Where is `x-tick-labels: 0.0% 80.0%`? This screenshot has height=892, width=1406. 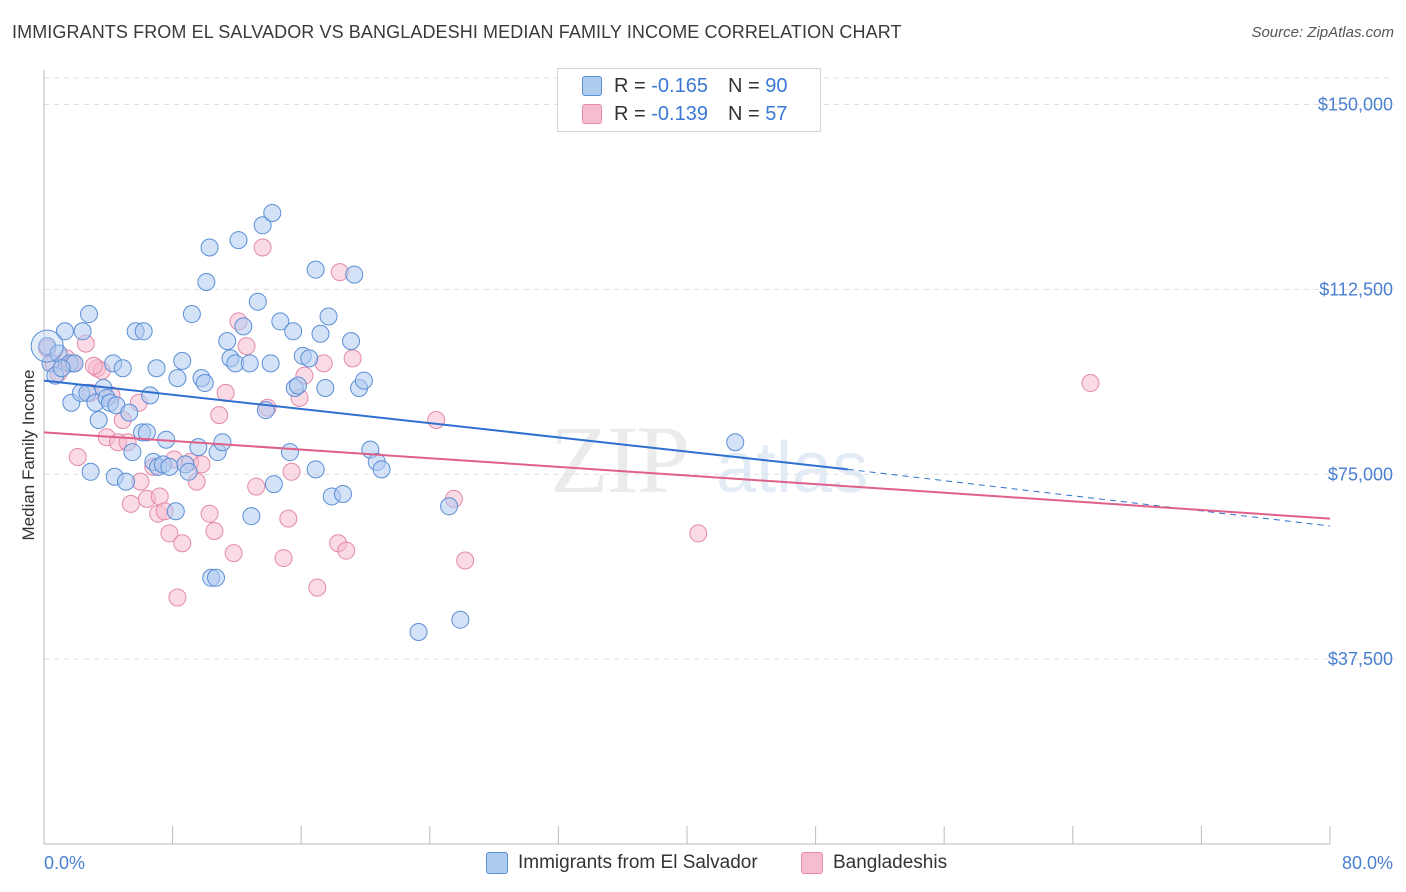
x-tick-labels: 0.0% 80.0% is located at coordinates (718, 863).